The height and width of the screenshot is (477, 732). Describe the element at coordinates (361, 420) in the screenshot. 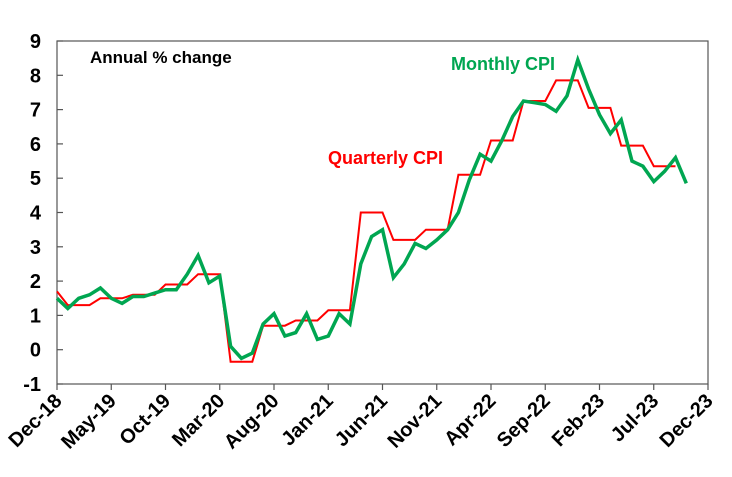

I see `x-tick-label: Jun-21` at that location.